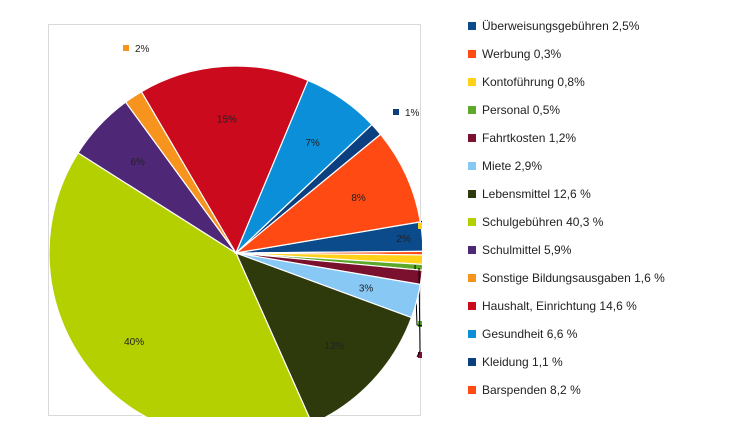 Image resolution: width=740 pixels, height=445 pixels. I want to click on legend-label: Überweisungsgebühren 2,5%, so click(561, 26).